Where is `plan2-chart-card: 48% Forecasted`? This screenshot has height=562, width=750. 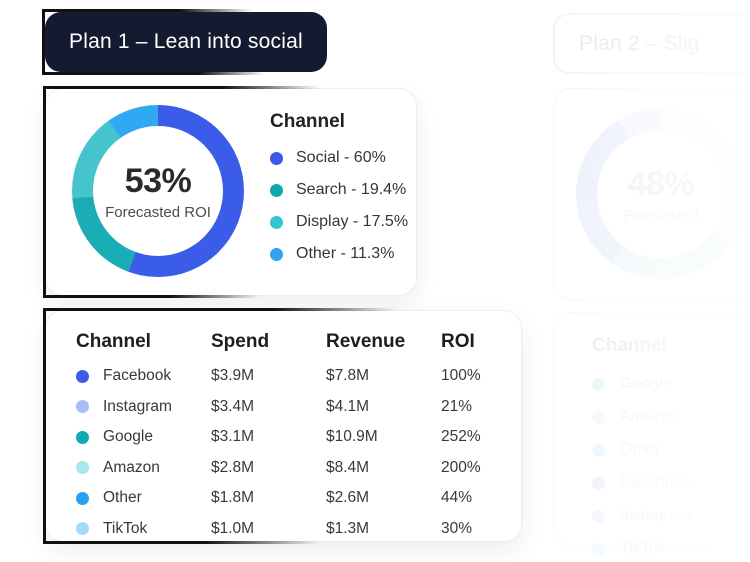
plan2-chart-card: 48% Forecasted is located at coordinates (651, 194).